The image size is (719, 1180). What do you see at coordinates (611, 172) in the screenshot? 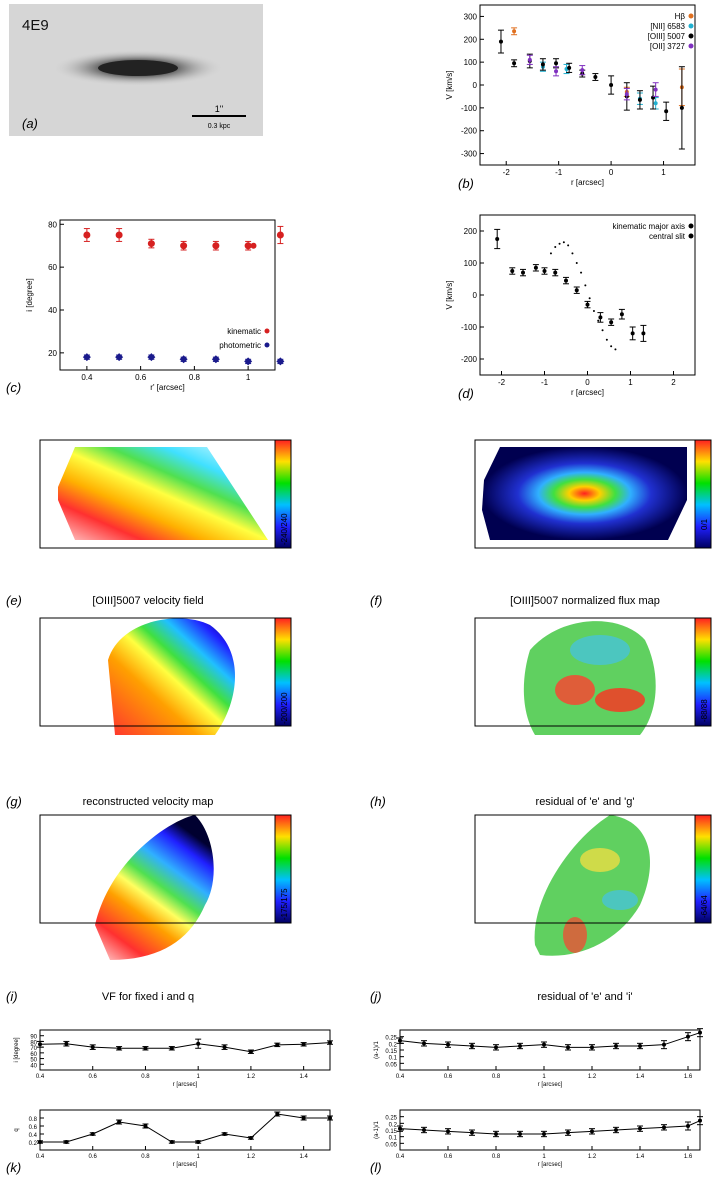
I see `x-tick-label-b: 0` at bounding box center [611, 172].